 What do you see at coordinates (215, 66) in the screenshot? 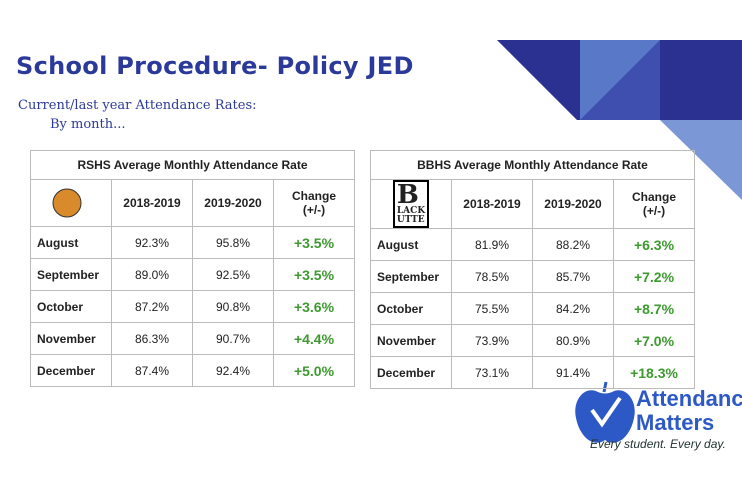
I see `title: School Procedure- Policy JED` at bounding box center [215, 66].